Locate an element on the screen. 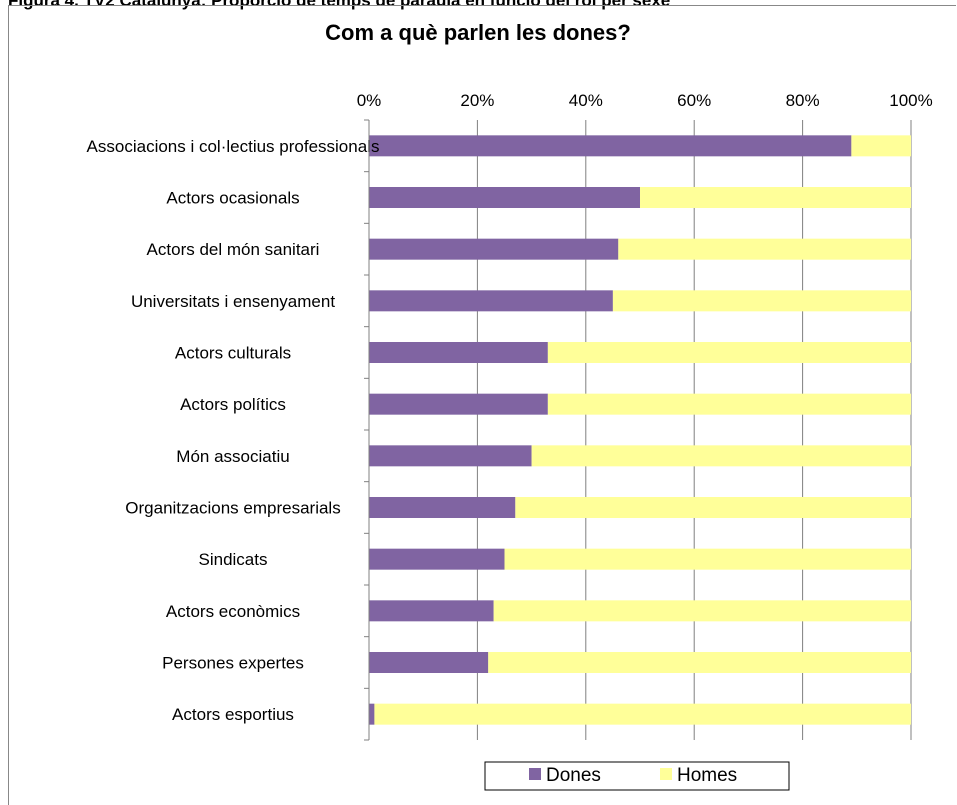  y-axis is located at coordinates (367, 430).